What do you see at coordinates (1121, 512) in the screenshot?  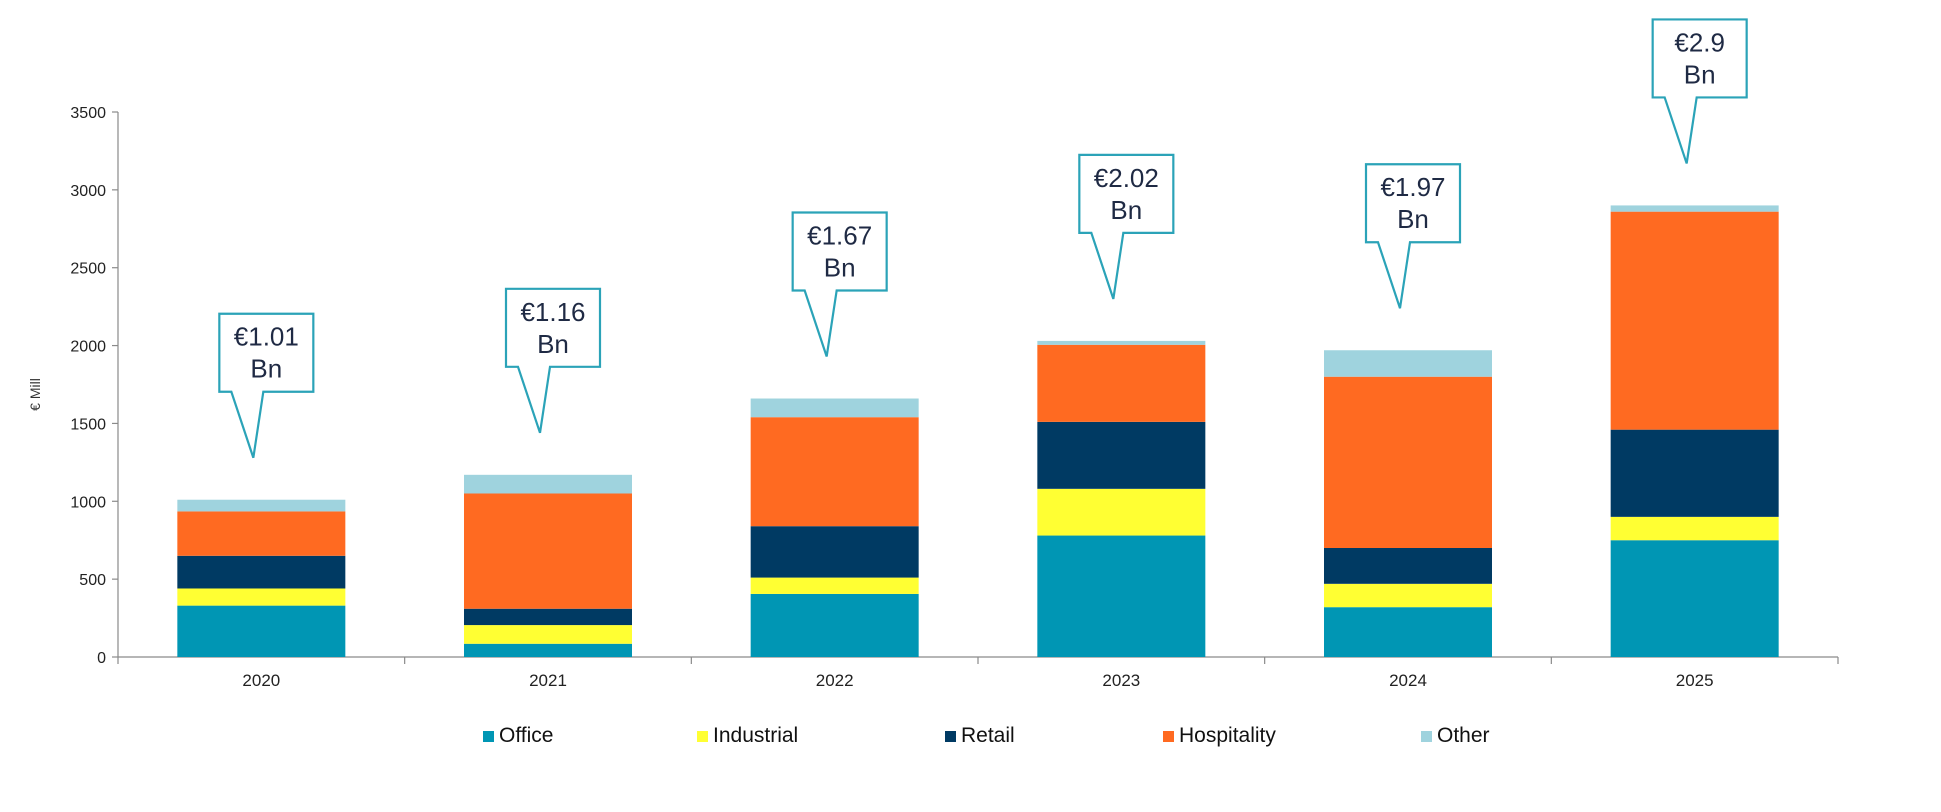 I see `bar-segment-industrial-2023` at bounding box center [1121, 512].